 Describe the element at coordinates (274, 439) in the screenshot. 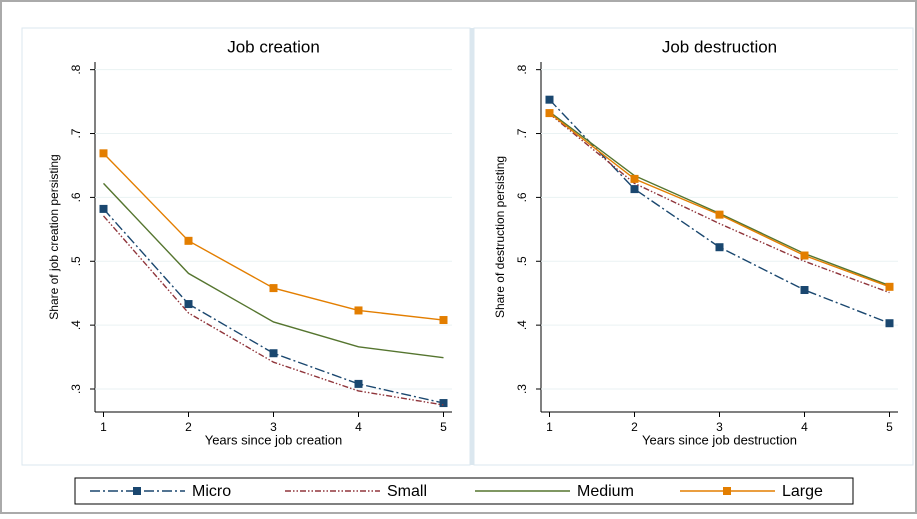

I see `x-axis-label: Years since job creation` at that location.